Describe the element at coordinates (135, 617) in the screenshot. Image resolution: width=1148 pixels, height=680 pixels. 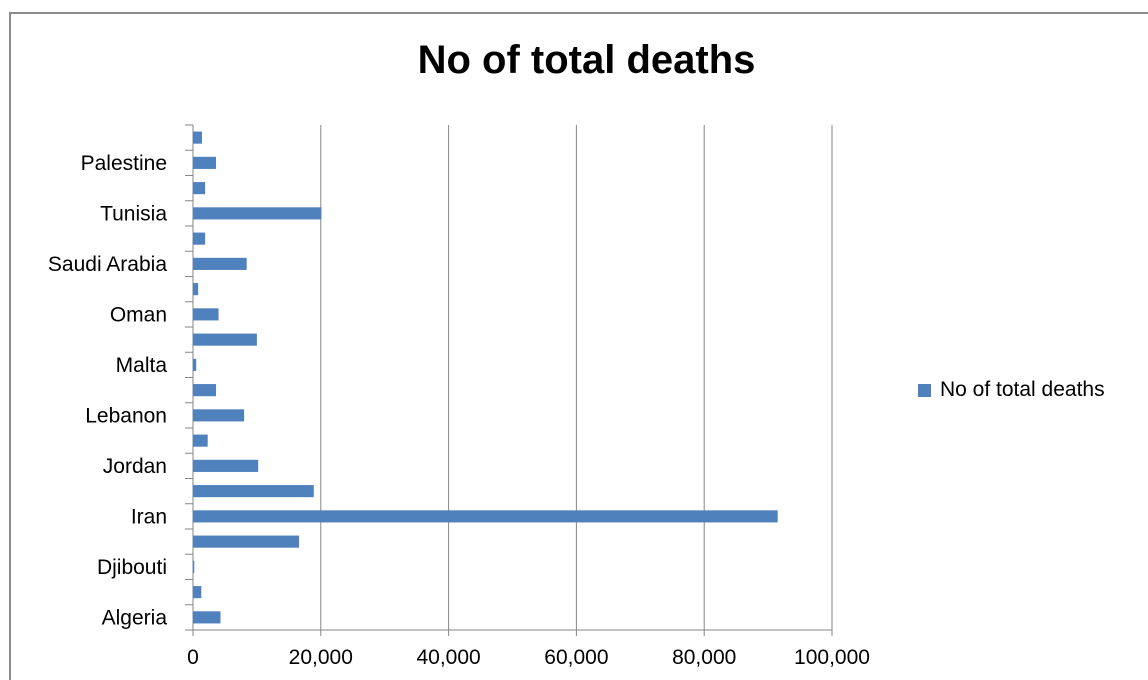
I see `y-tick-label: Algeria` at that location.